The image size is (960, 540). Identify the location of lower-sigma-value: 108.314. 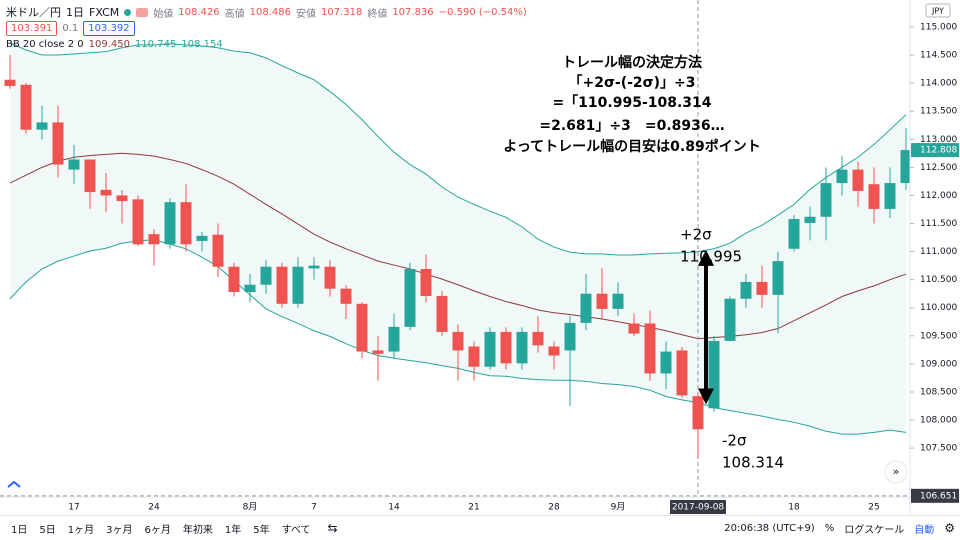
(753, 463).